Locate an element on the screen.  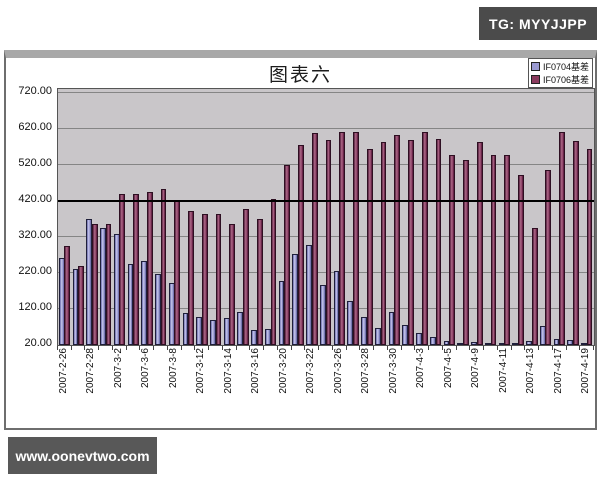
y-tick-label: 120.00 is located at coordinates (35, 307).